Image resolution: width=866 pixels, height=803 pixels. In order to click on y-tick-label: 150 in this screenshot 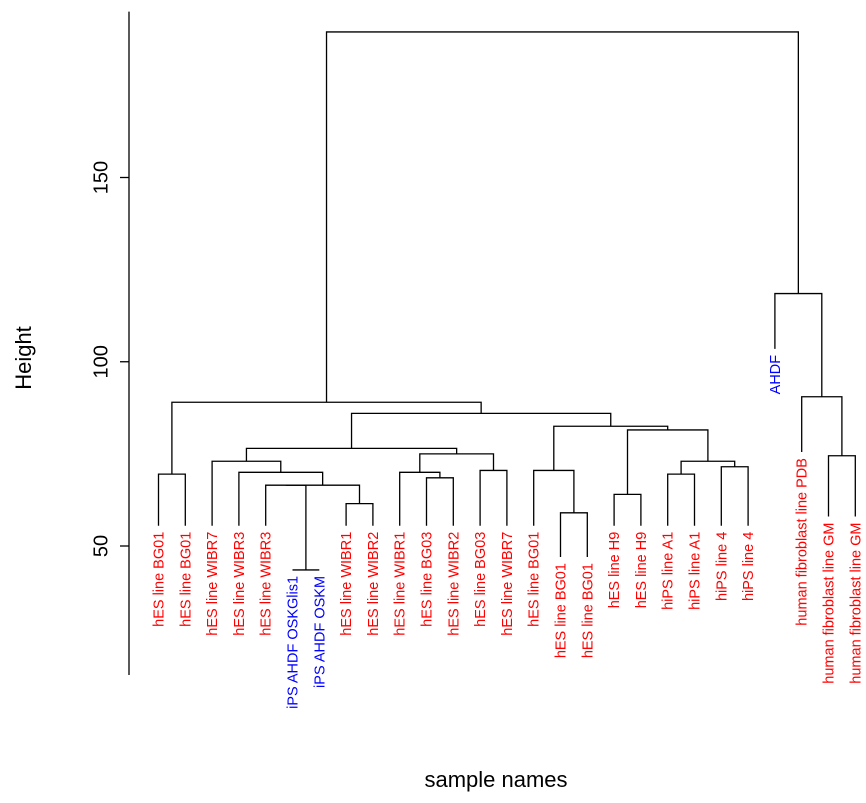, I will do `click(101, 177)`.